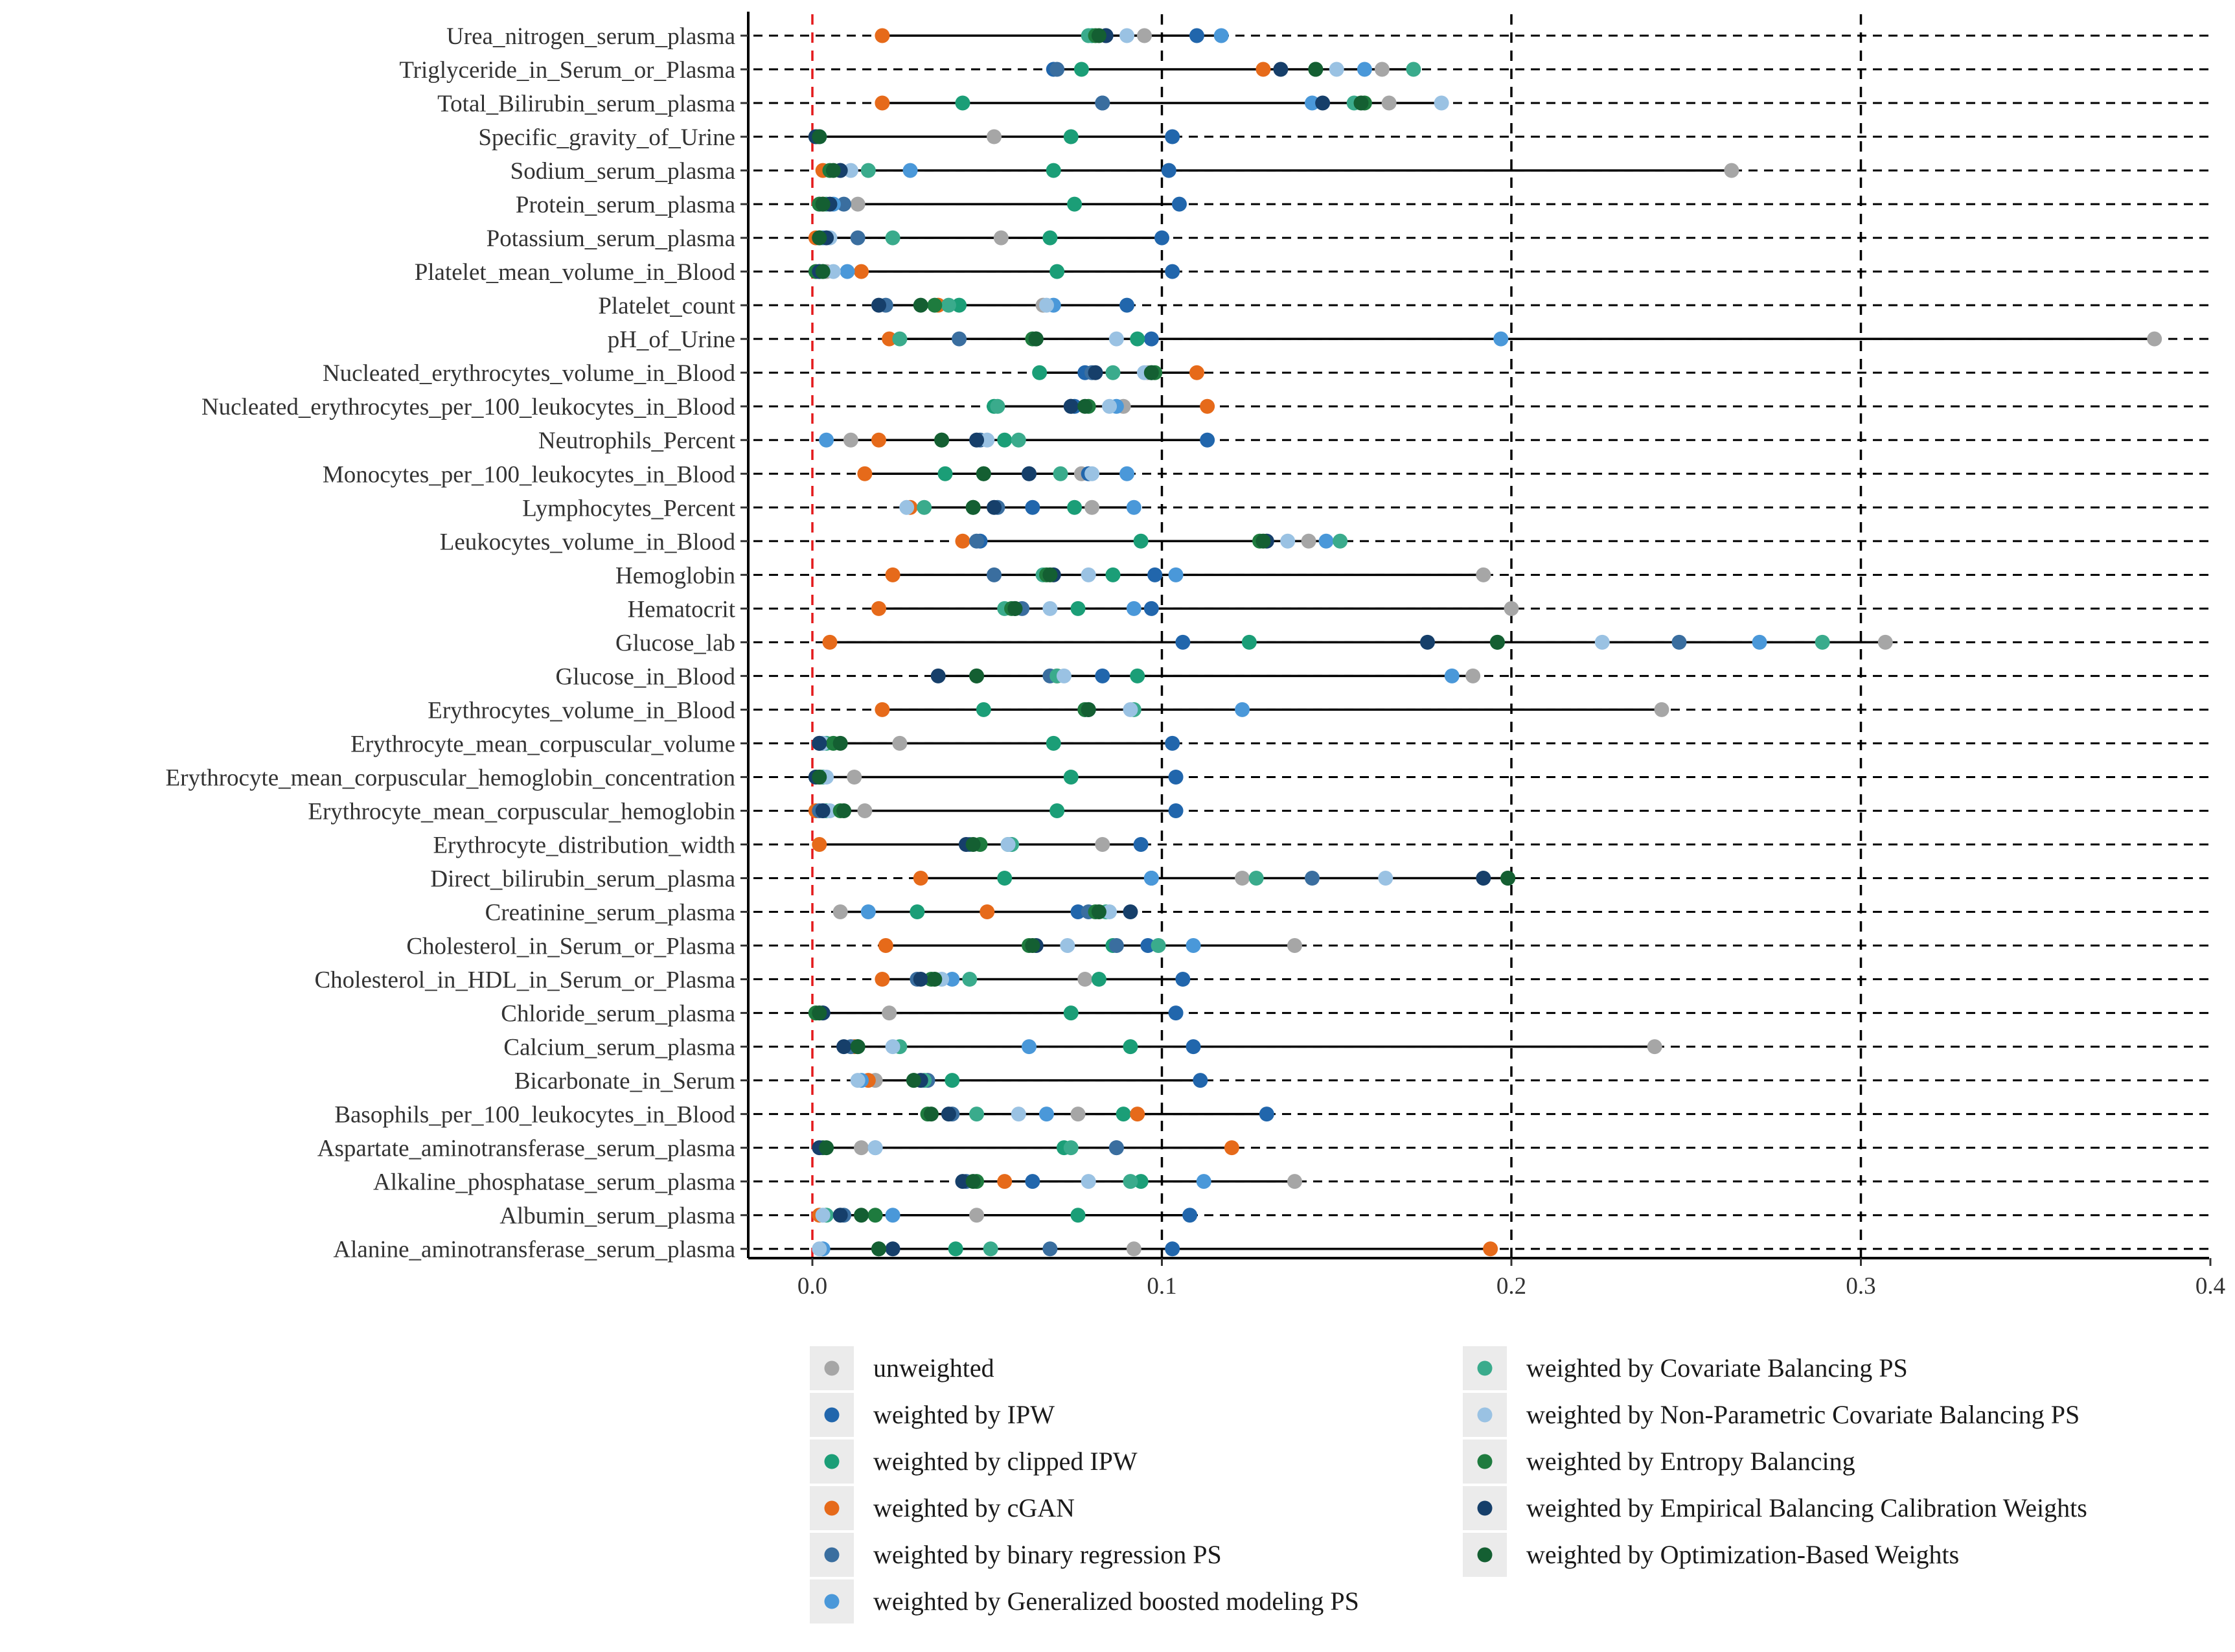 This screenshot has width=2235, height=1652. What do you see at coordinates (624, 1081) in the screenshot?
I see `y-tick-label: Bicarbonate_in_Serum` at bounding box center [624, 1081].